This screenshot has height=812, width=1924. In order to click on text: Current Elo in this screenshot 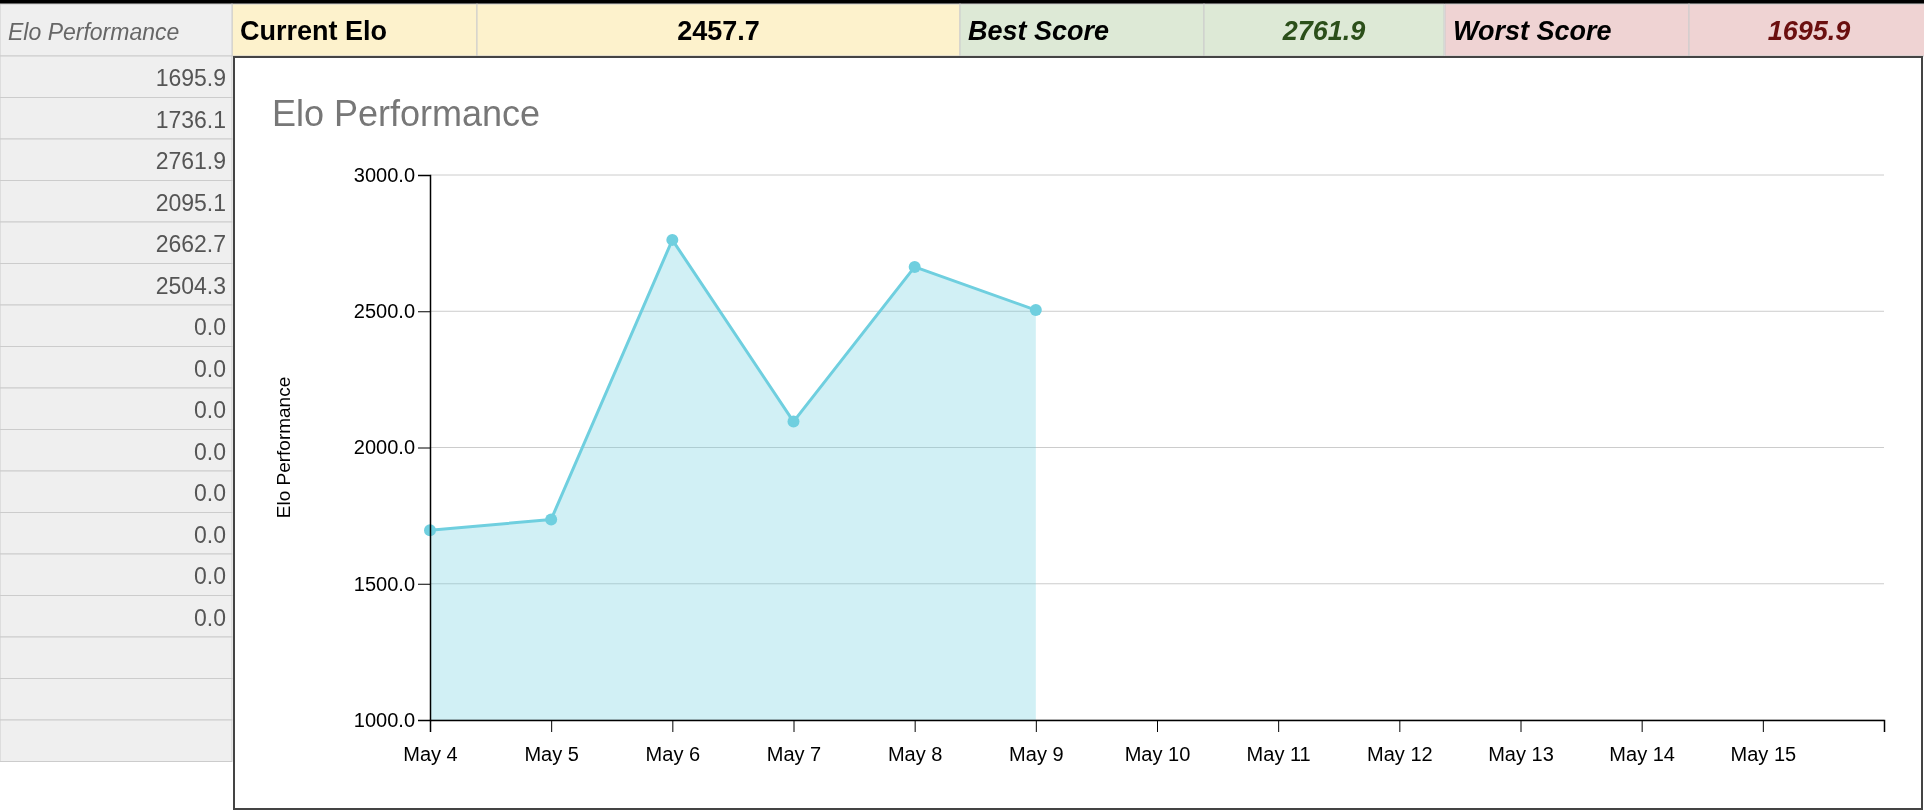, I will do `click(314, 31)`.